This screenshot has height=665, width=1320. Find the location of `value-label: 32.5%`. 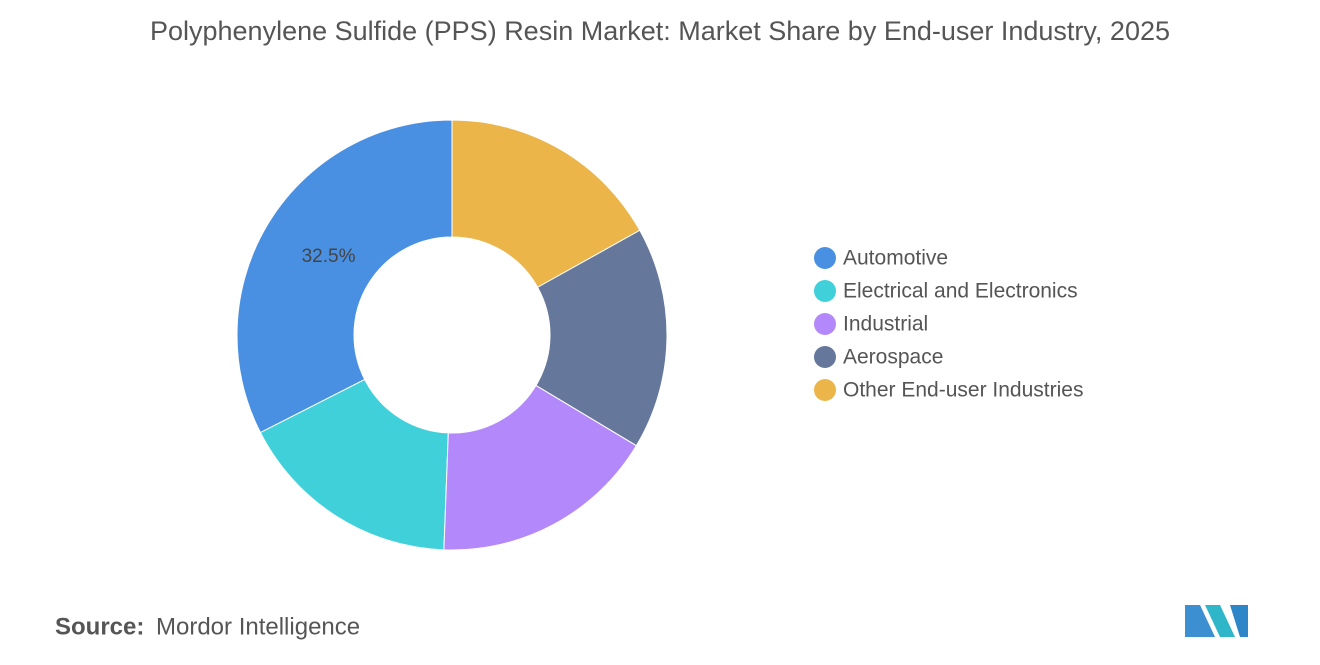

value-label: 32.5% is located at coordinates (329, 256).